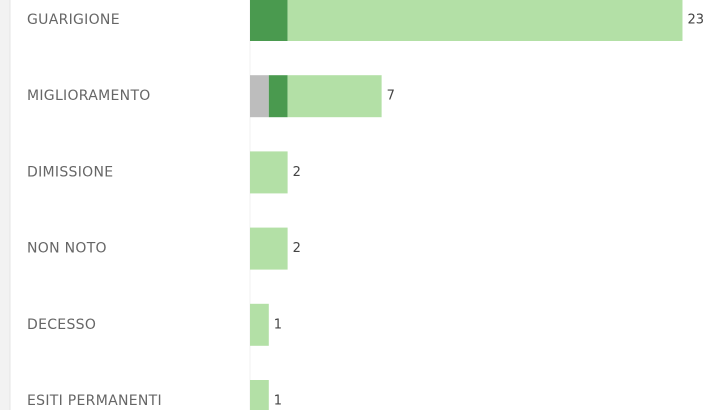 The image size is (712, 410). Describe the element at coordinates (5, 205) in the screenshot. I see `left-shadow` at that location.